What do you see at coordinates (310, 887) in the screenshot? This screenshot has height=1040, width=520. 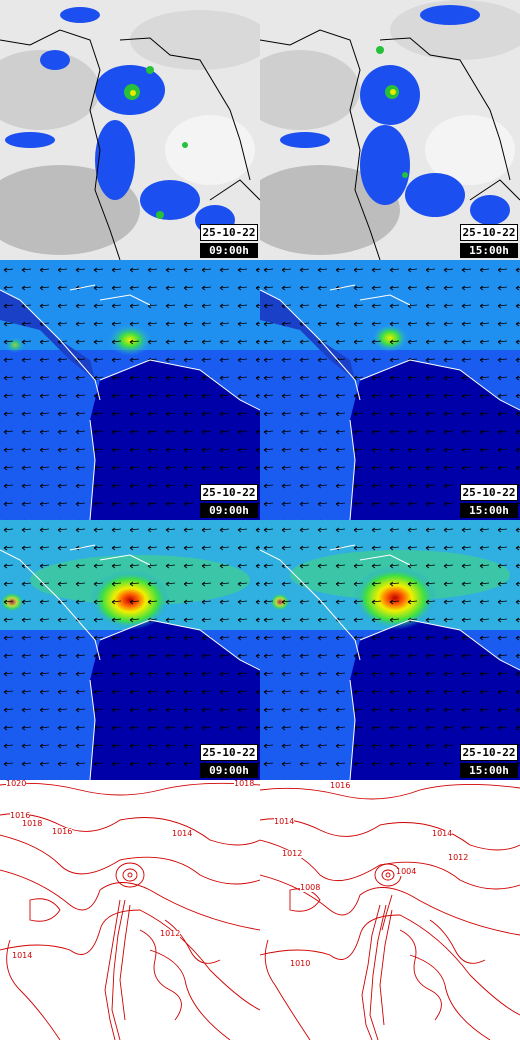 I see `isobar-label: 1008` at bounding box center [310, 887].